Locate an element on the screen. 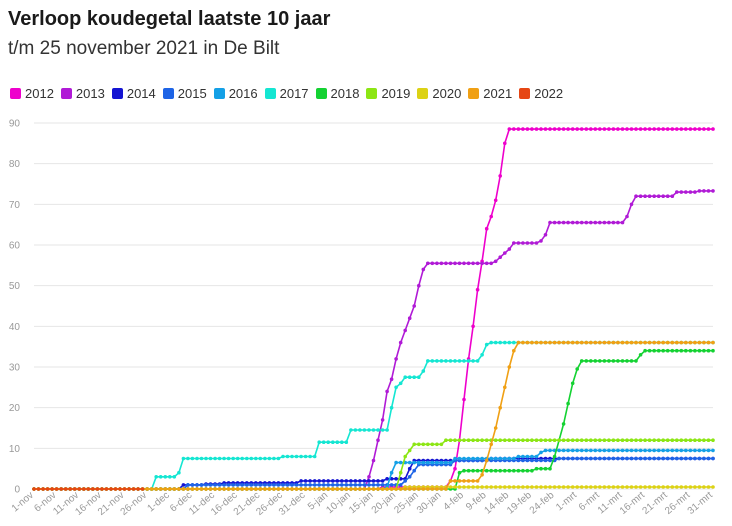 Image resolution: width=732 pixels, height=526 pixels. legend-item-2016: 2016 is located at coordinates (235, 93).